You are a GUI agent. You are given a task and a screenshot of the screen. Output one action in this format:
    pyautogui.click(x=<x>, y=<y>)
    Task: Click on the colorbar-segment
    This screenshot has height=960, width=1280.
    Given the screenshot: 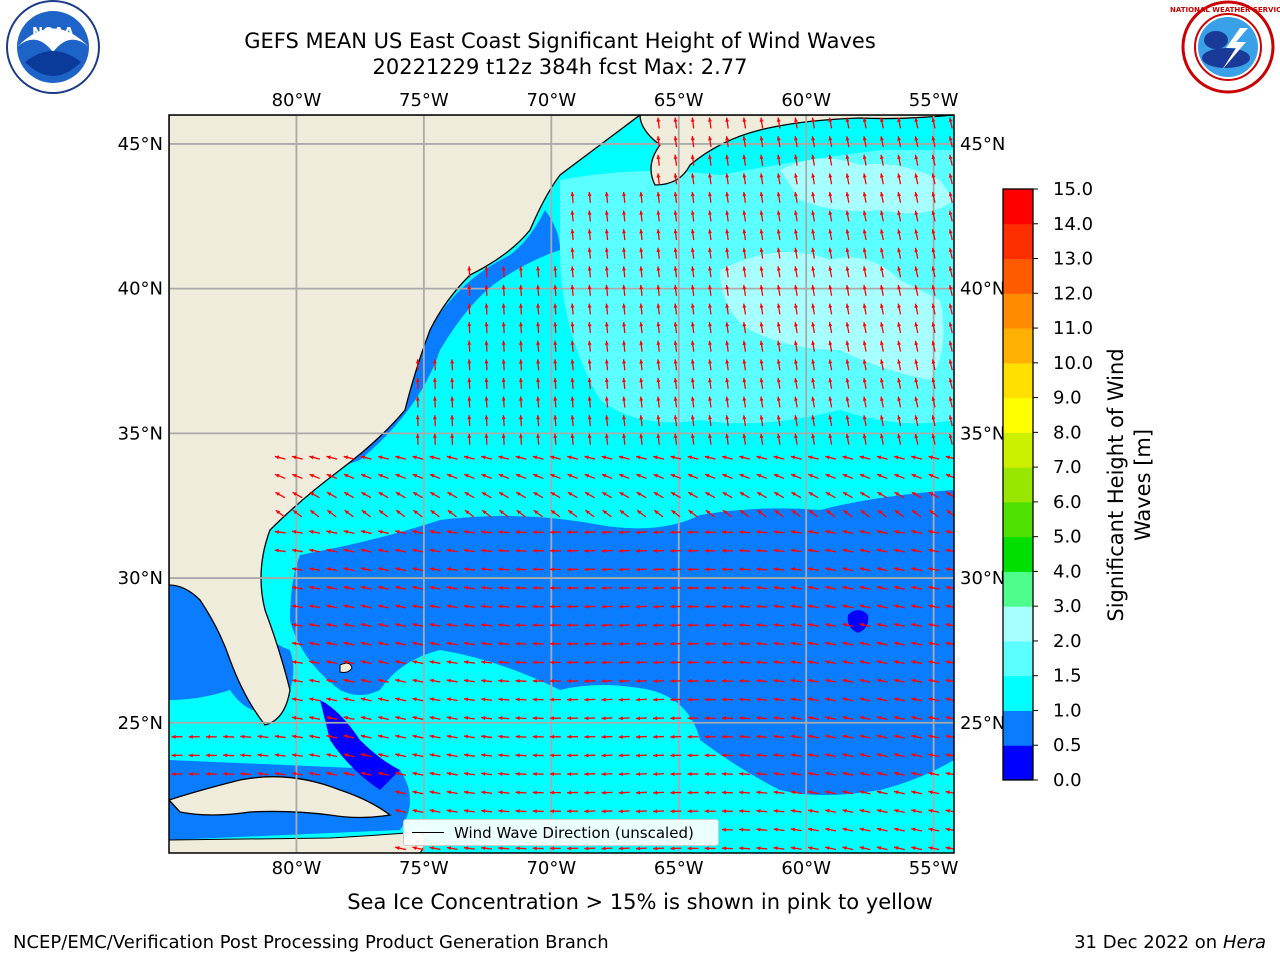 What is the action you would take?
    pyautogui.click(x=1018, y=380)
    